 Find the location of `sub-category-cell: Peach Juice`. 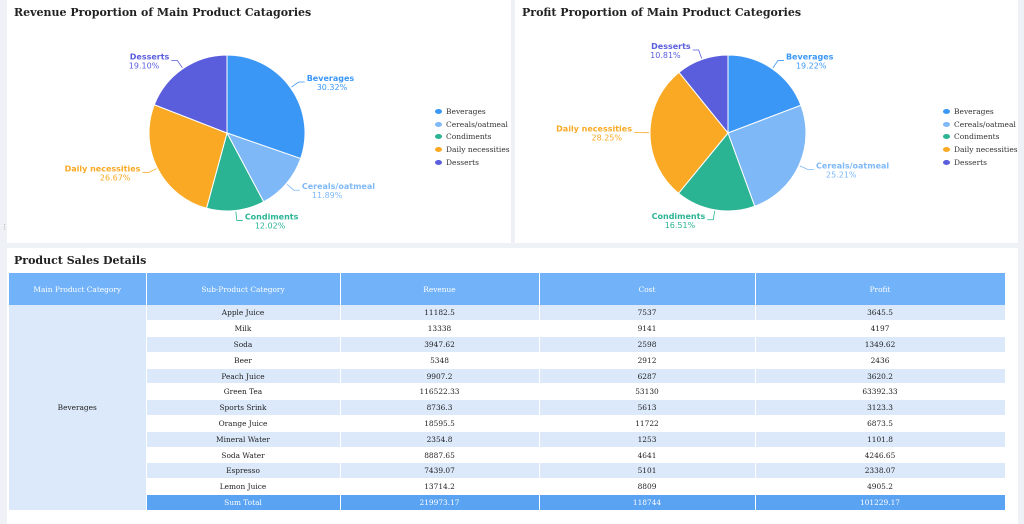

sub-category-cell: Peach Juice is located at coordinates (243, 376).